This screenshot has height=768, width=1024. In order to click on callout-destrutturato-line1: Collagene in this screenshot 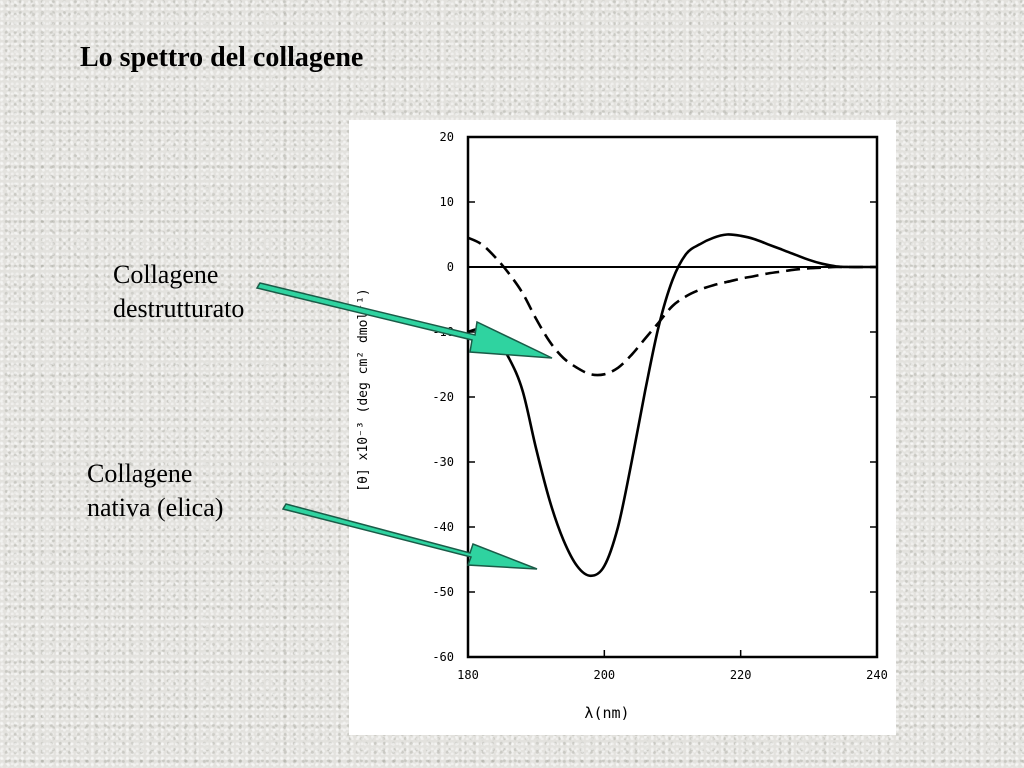, I will do `click(166, 274)`.